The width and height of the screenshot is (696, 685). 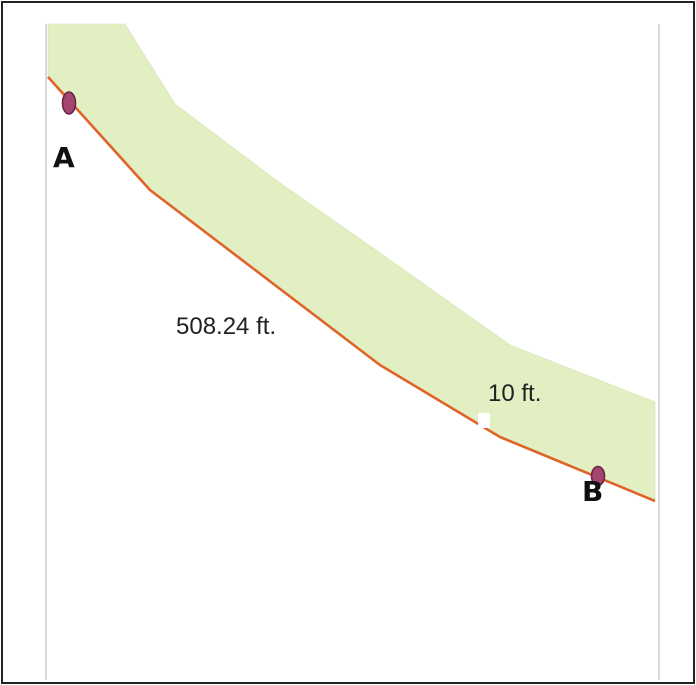 I want to click on point-a-label: A, so click(x=64, y=157).